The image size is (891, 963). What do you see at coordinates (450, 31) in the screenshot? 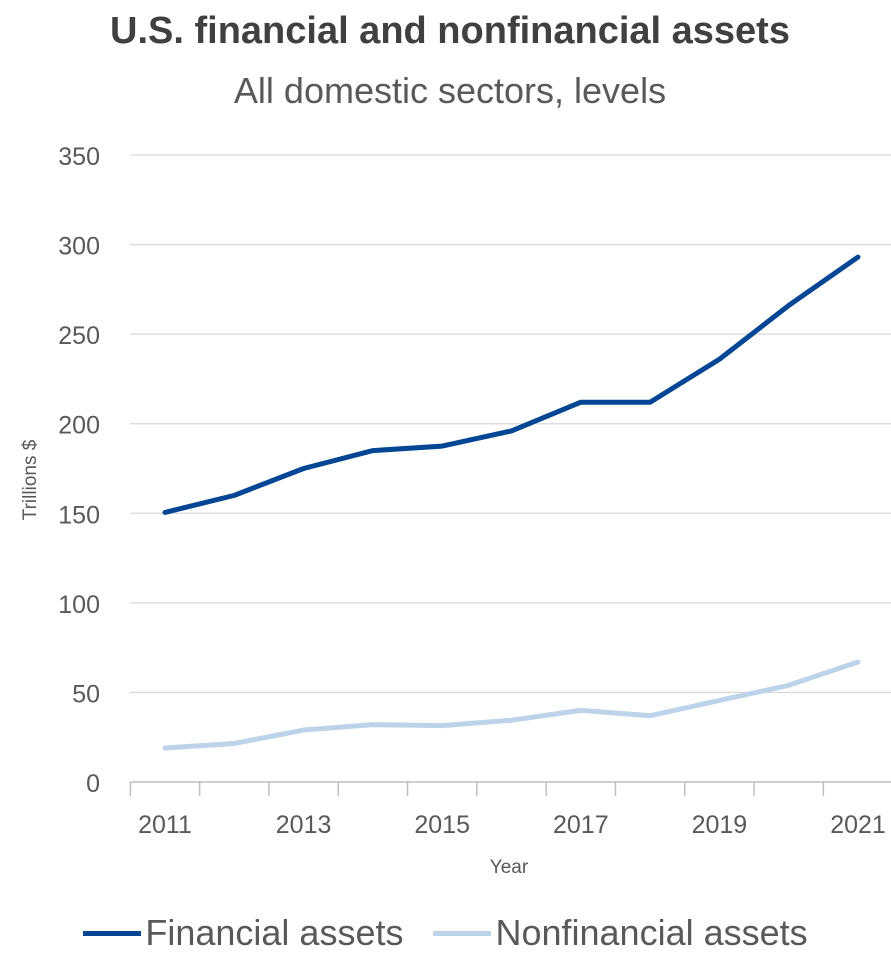
I see `chart-title: U.S. financial and nonfinancial assets` at bounding box center [450, 31].